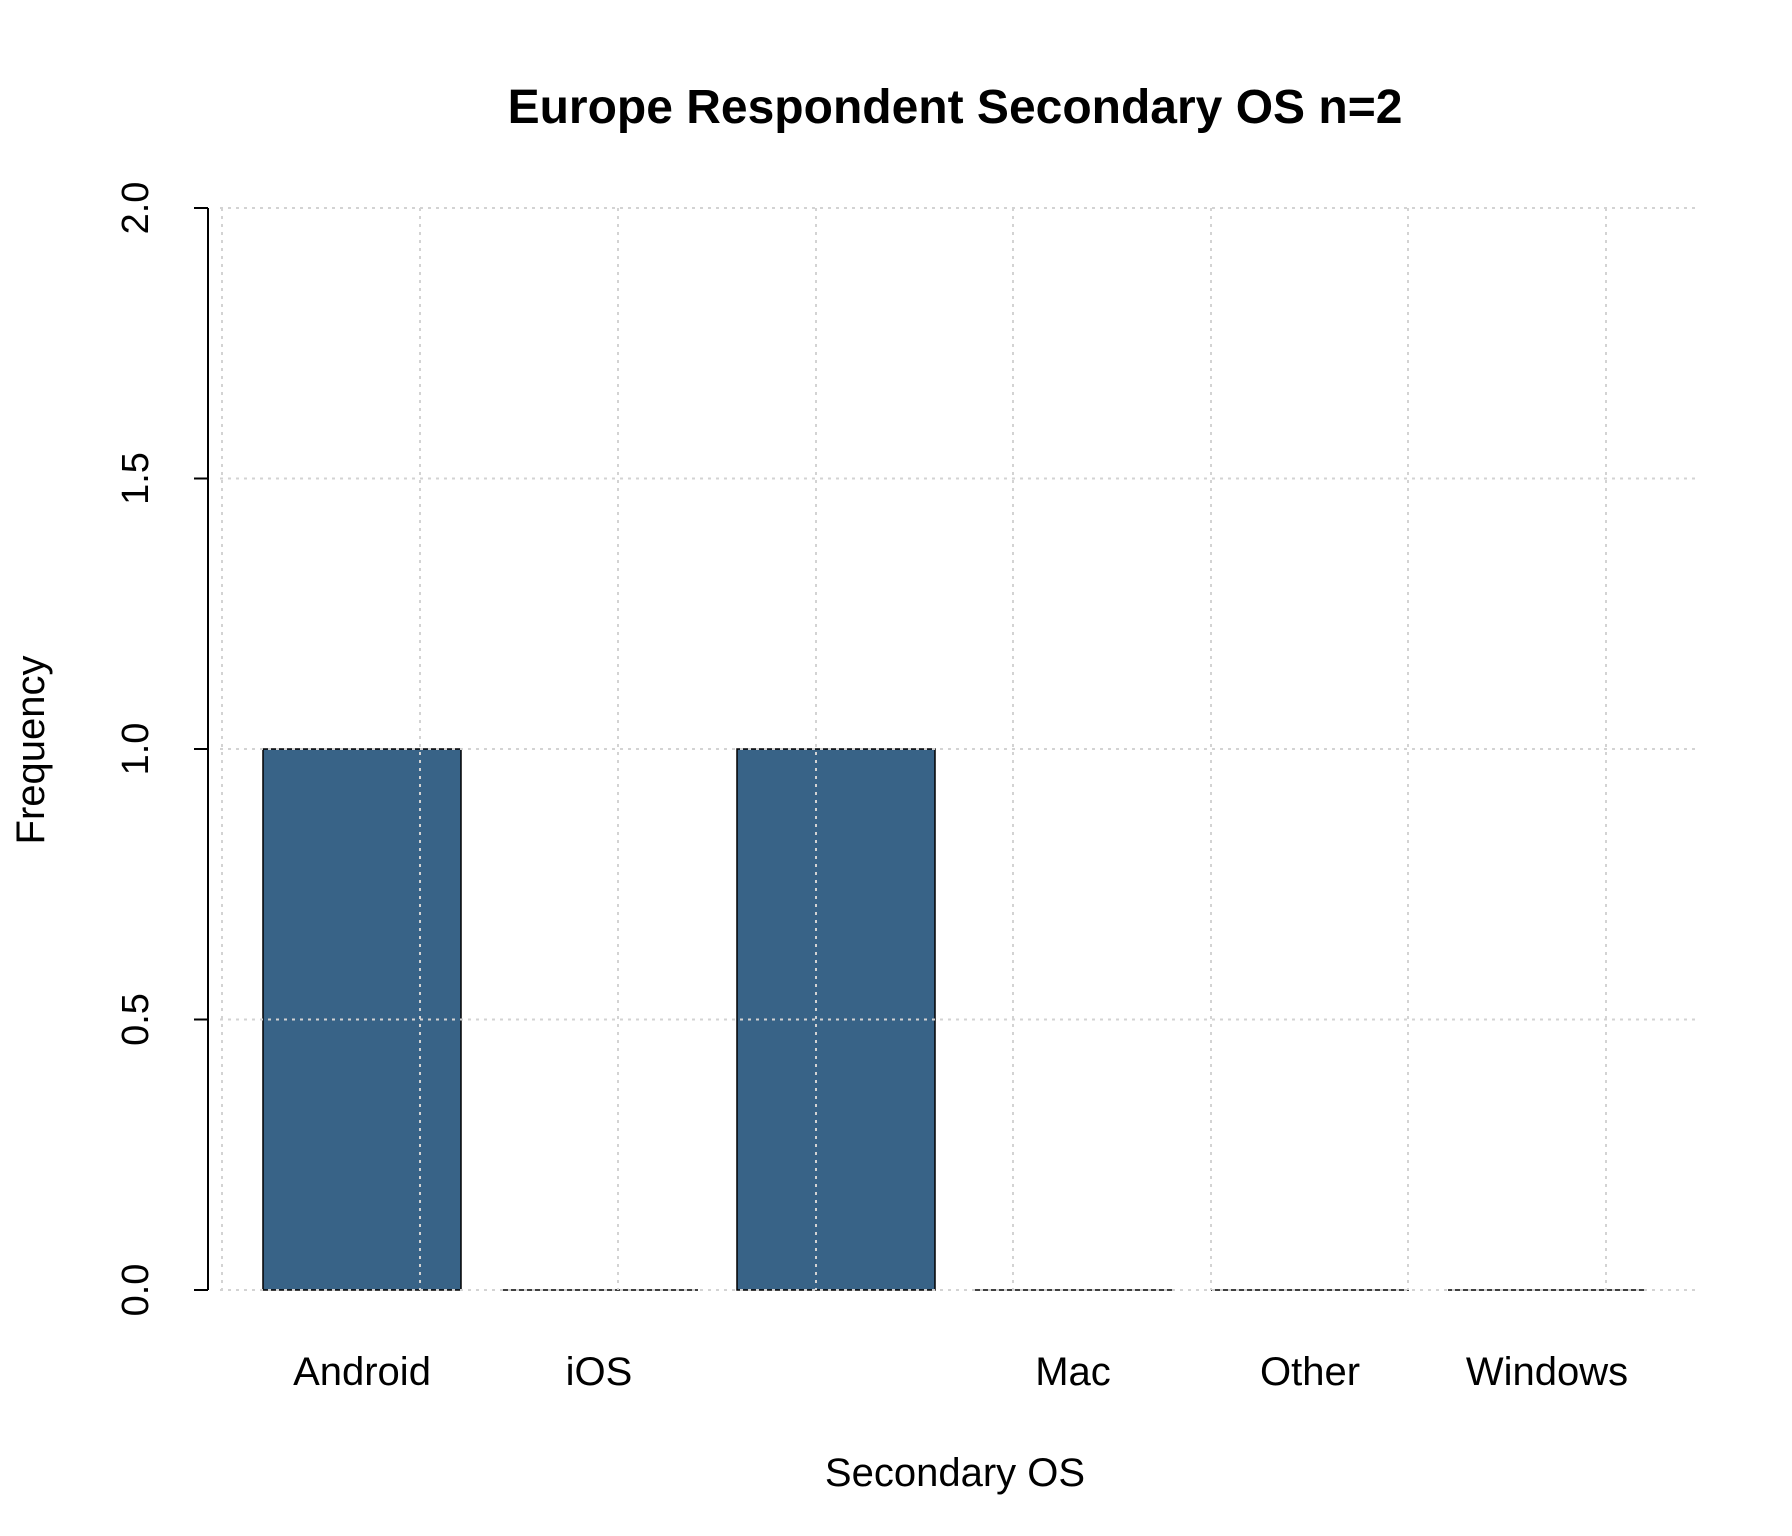 This screenshot has height=1536, width=1792. I want to click on y-axis-label: Frequency, so click(31, 750).